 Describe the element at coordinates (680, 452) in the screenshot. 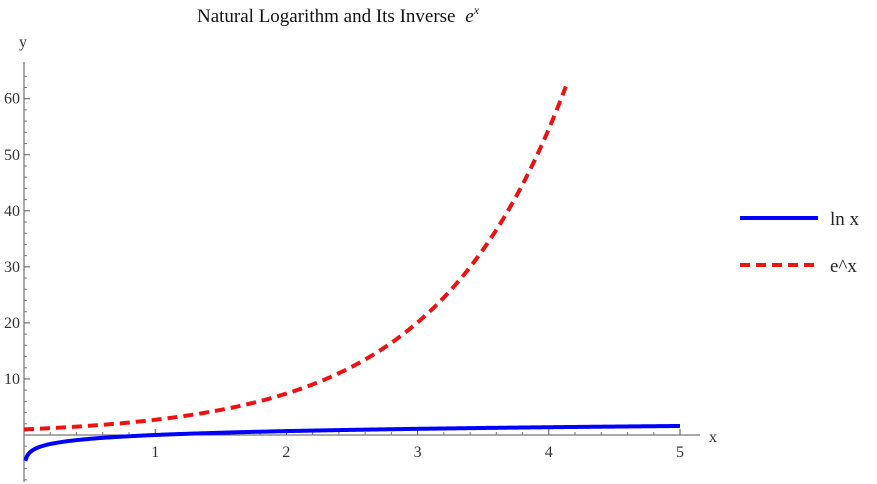

I see `x-tick-label: 5` at that location.